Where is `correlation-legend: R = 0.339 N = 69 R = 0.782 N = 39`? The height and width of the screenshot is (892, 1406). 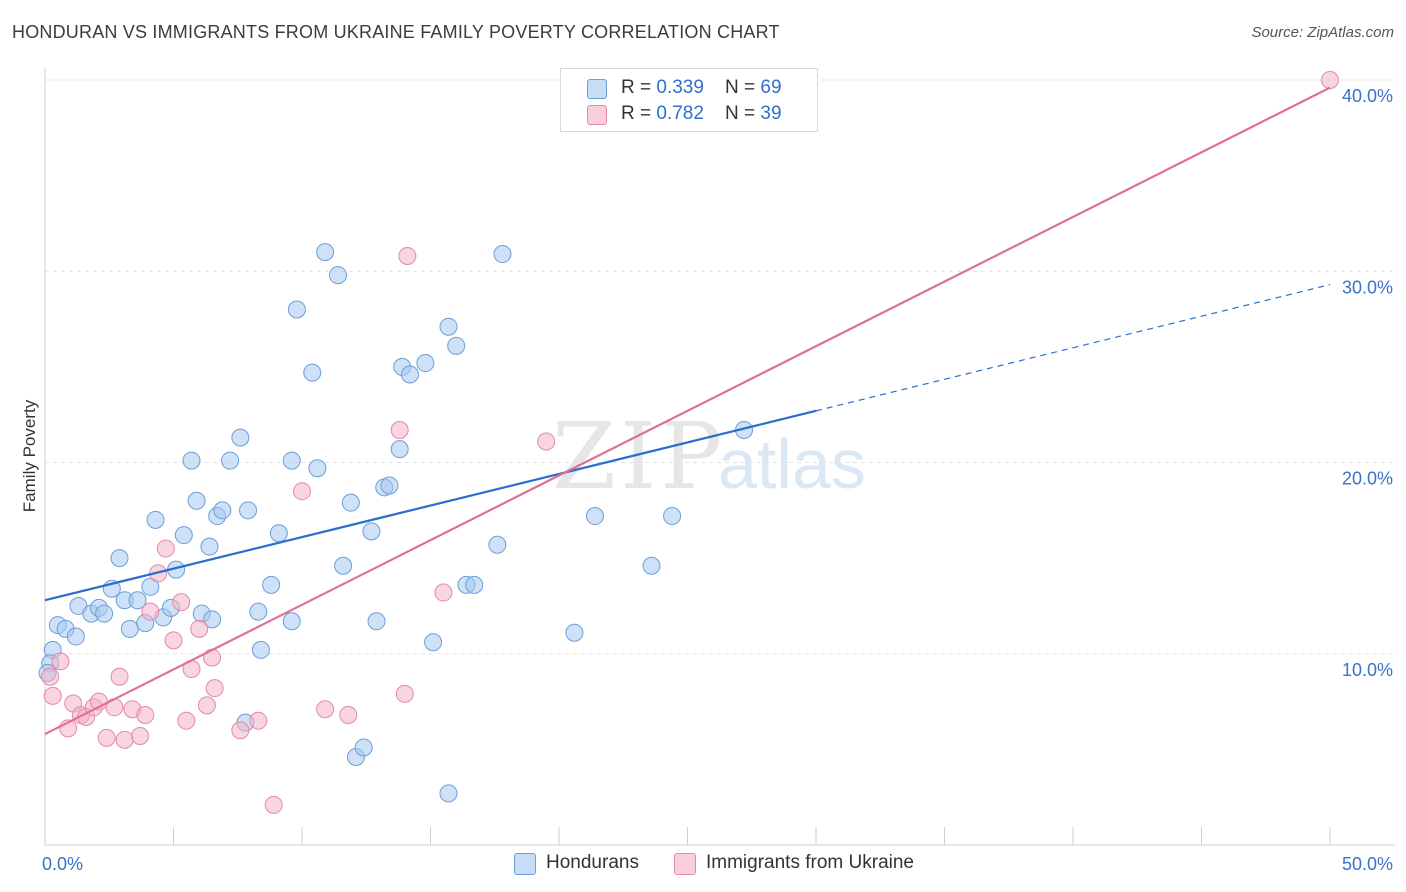 correlation-legend: R = 0.339 N = 69 R = 0.782 N = 39 is located at coordinates (689, 100).